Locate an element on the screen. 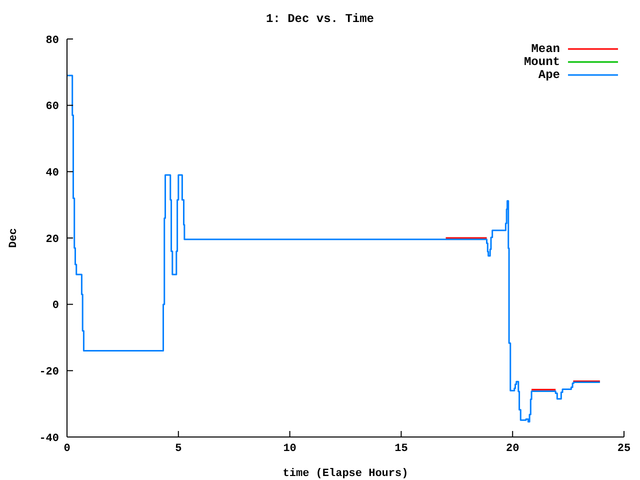  y-tick-label: 20 is located at coordinates (52, 240).